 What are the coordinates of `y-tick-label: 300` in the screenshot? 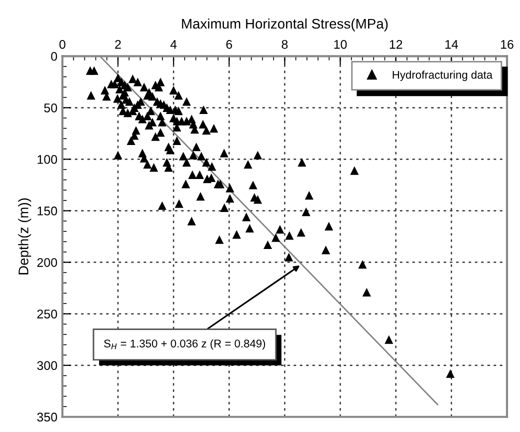 It's located at (47, 365).